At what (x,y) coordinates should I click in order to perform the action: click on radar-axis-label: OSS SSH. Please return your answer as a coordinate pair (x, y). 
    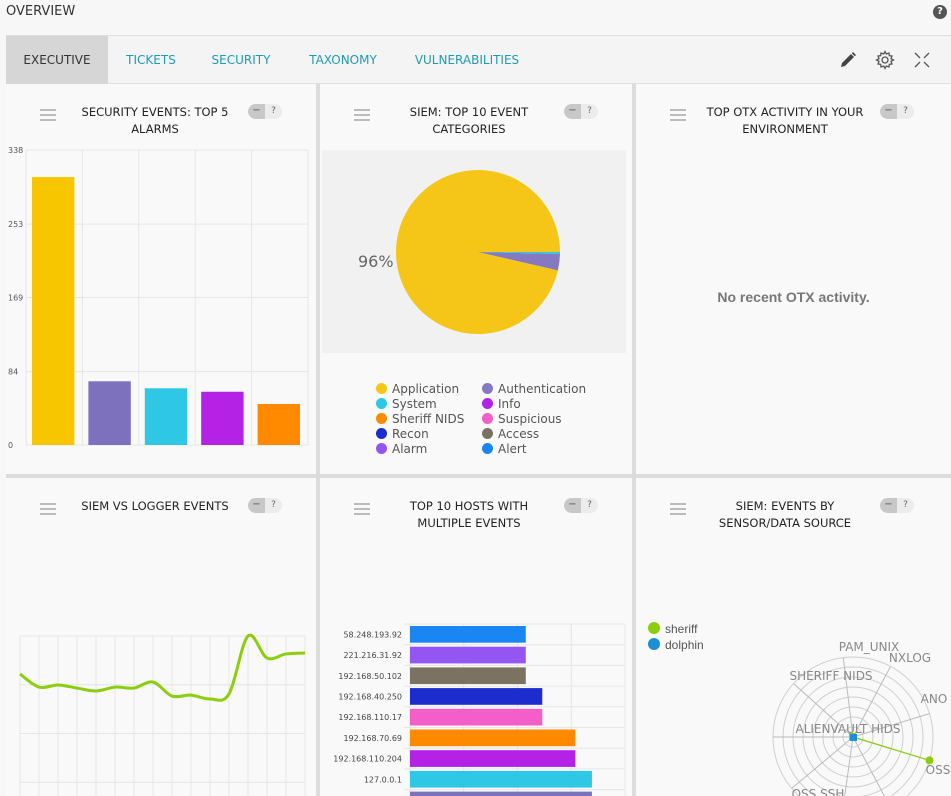
    Looking at the image, I should click on (818, 791).